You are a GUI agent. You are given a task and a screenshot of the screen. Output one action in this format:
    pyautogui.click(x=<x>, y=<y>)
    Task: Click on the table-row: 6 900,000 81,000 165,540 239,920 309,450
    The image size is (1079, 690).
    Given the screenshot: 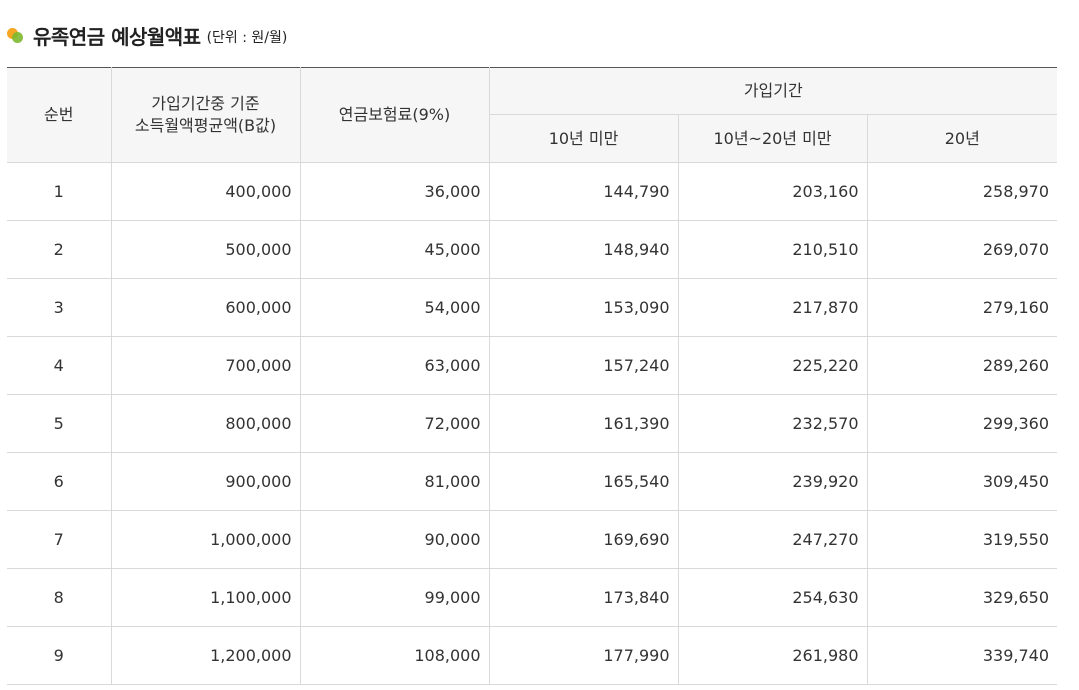 What is the action you would take?
    pyautogui.click(x=532, y=481)
    